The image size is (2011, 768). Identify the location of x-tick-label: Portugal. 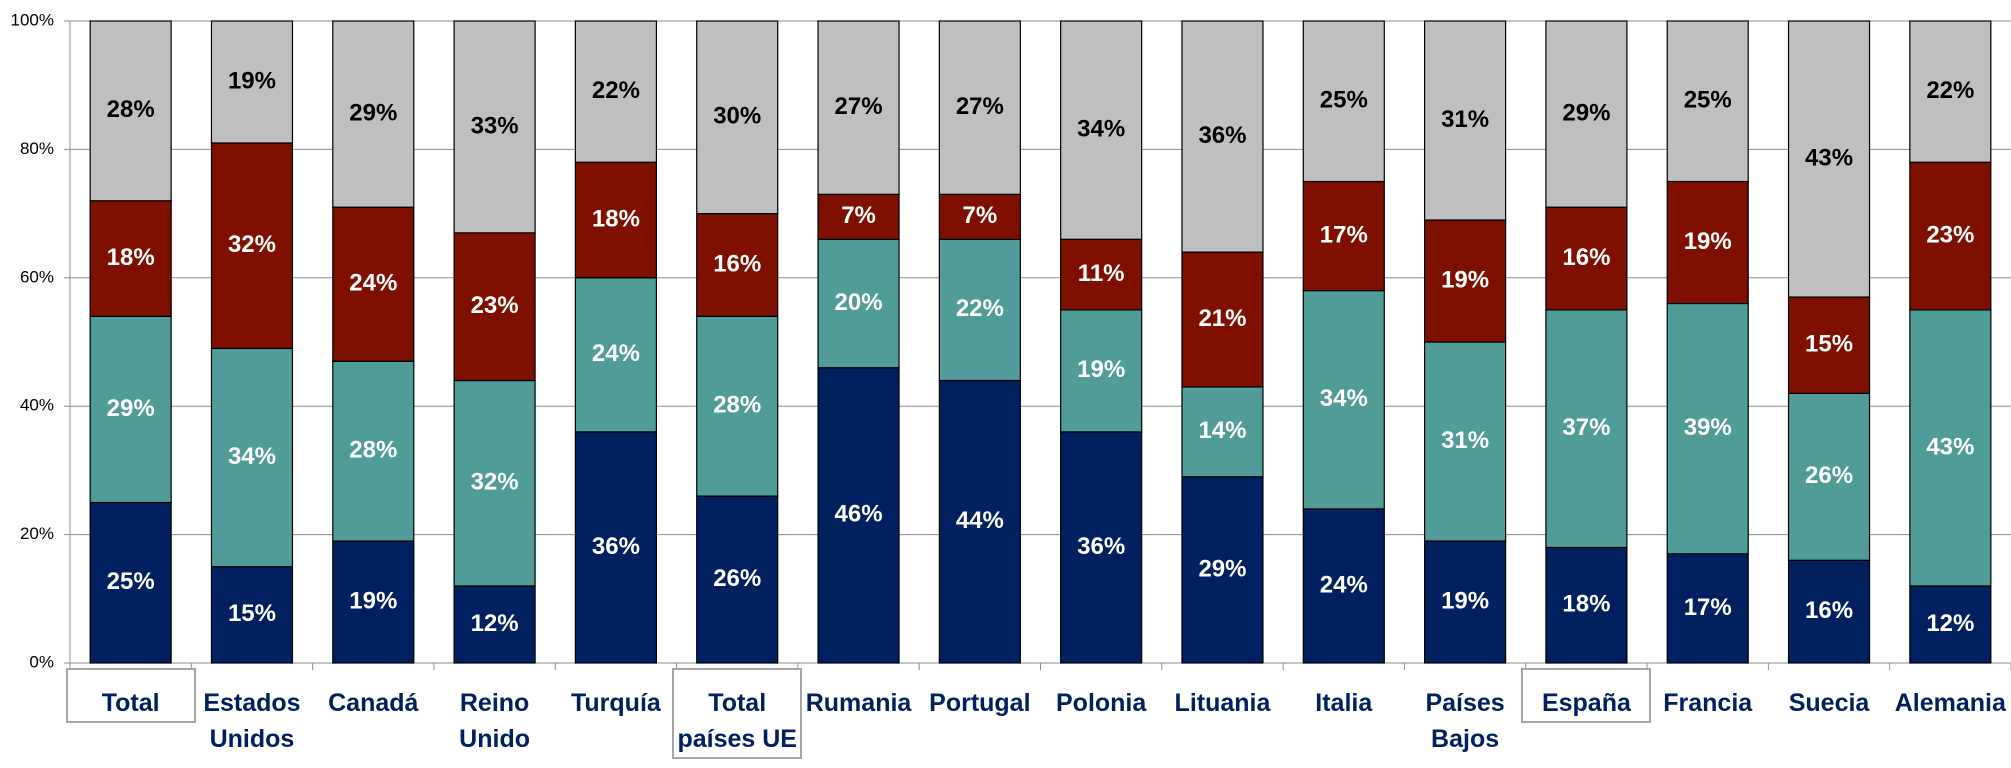
(980, 703).